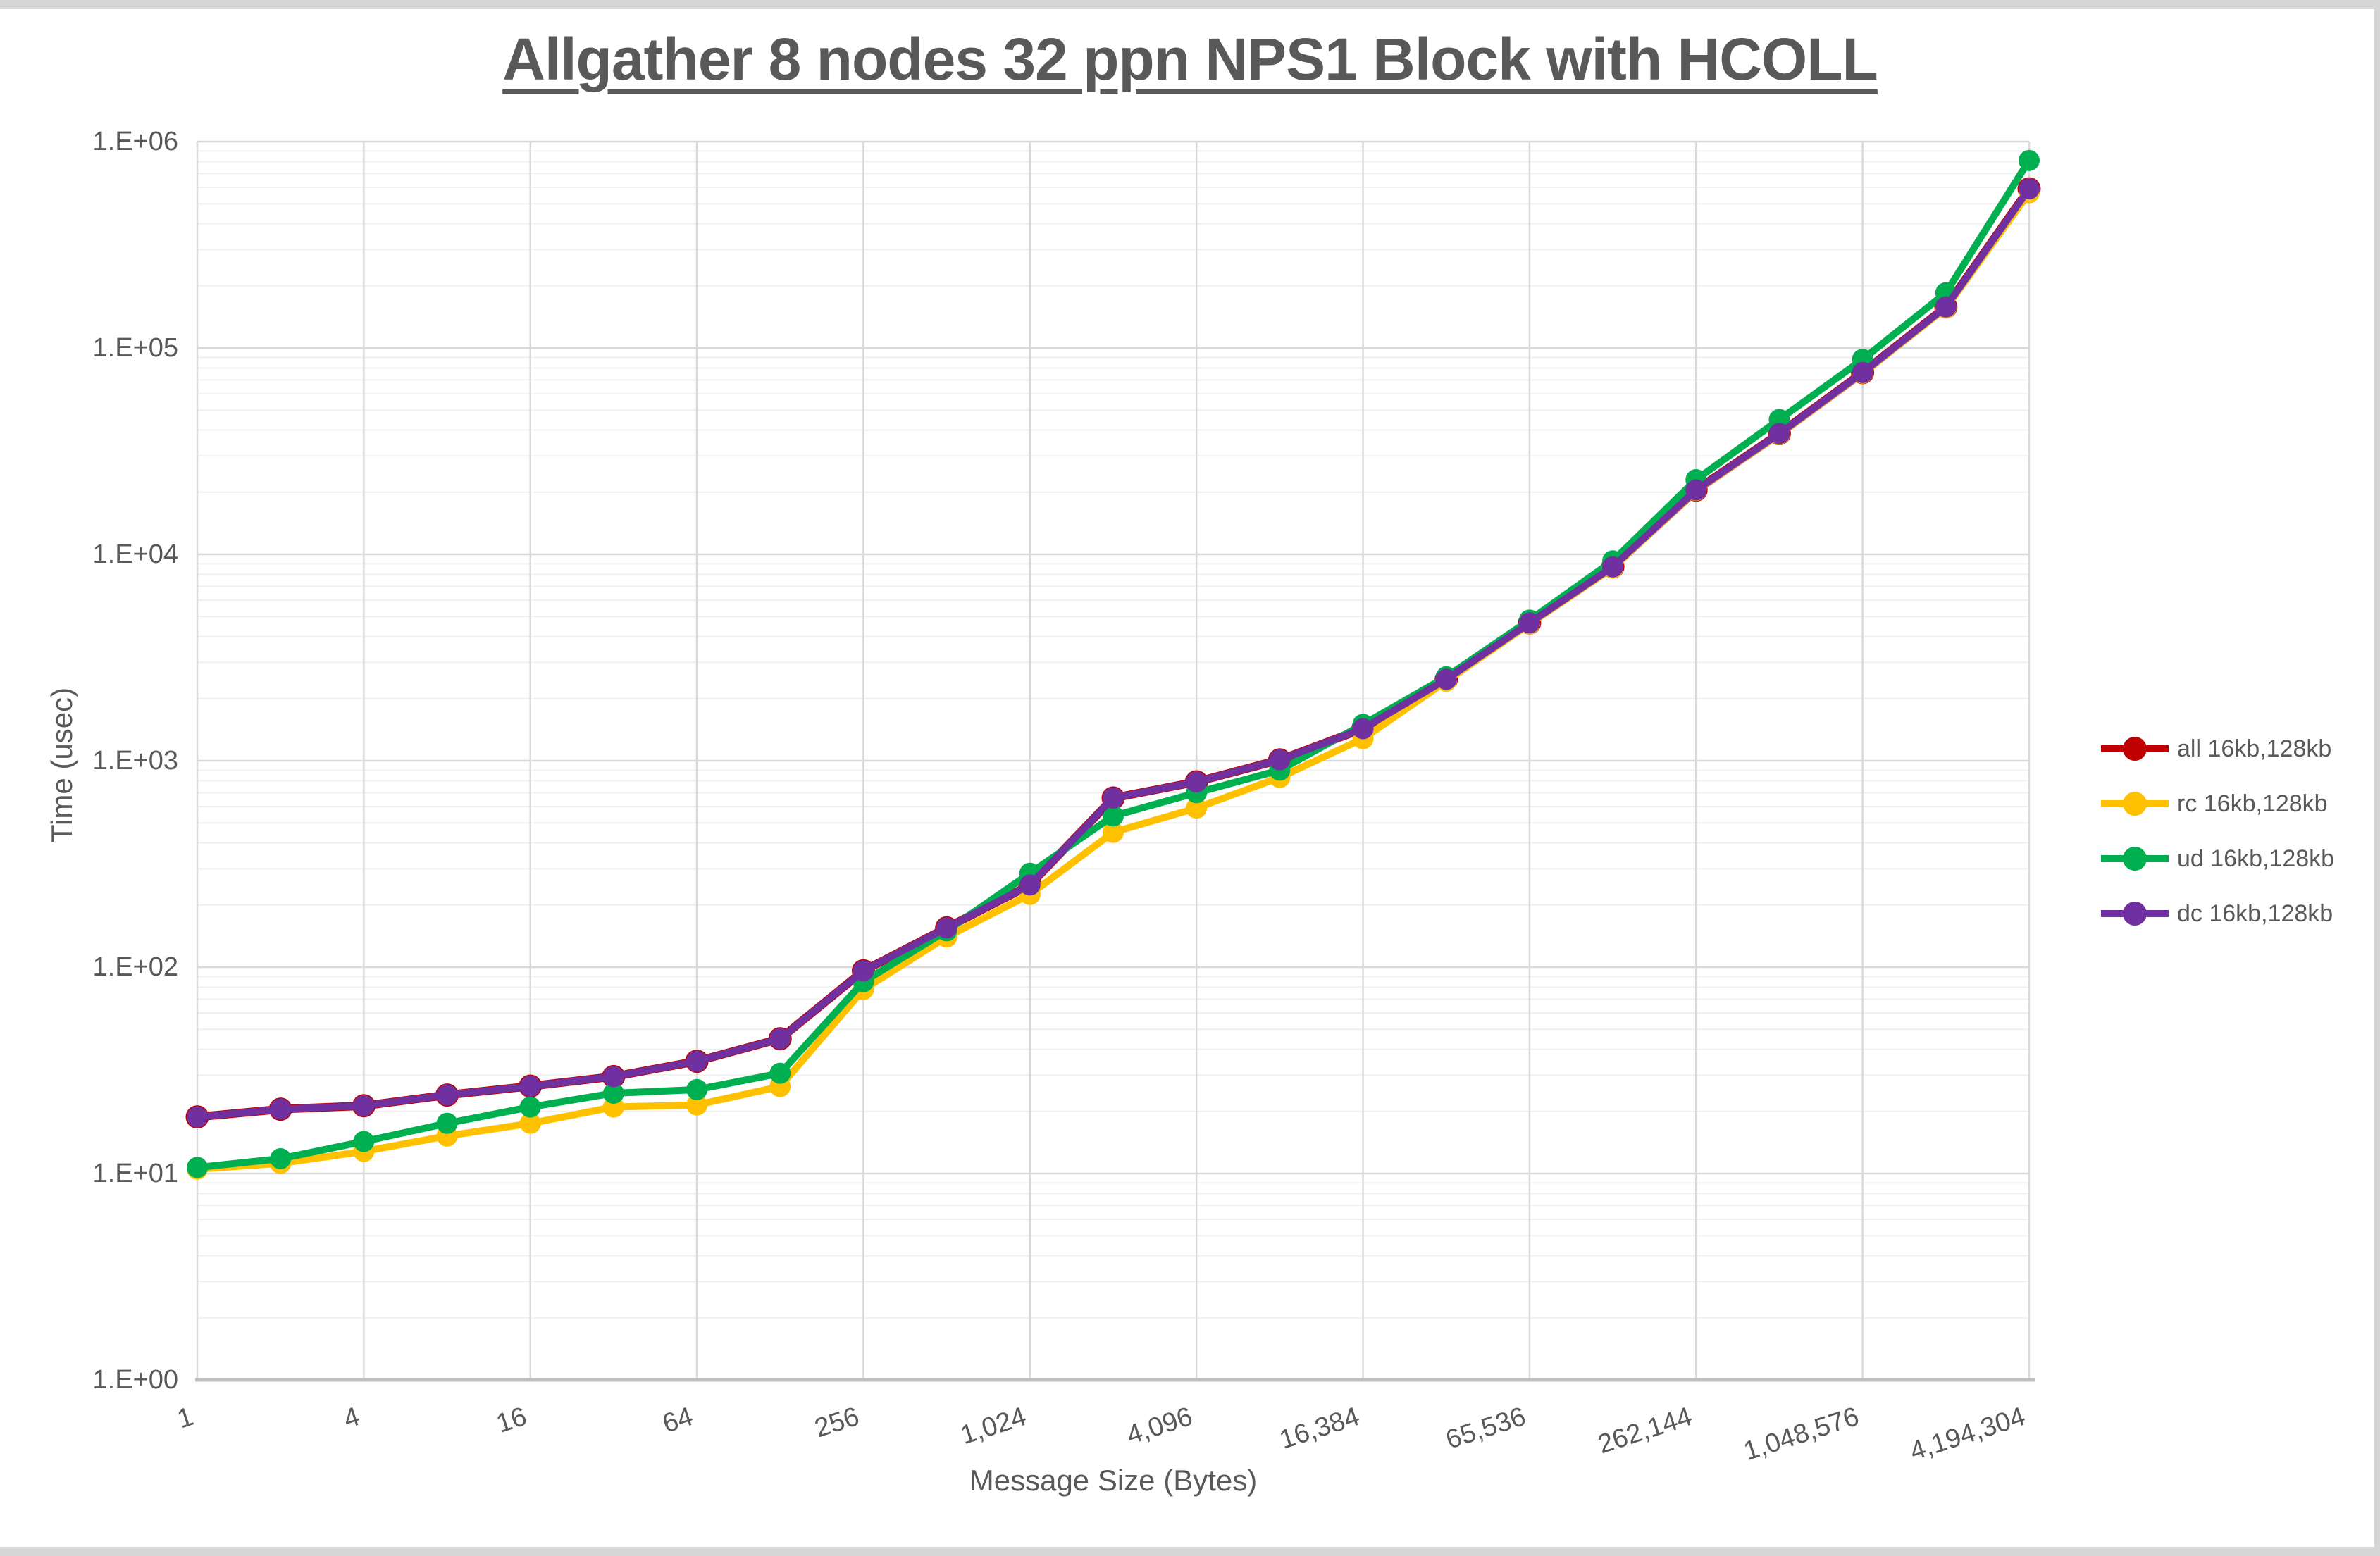  What do you see at coordinates (1645, 1430) in the screenshot?
I see `x-tick-label: 262,144` at bounding box center [1645, 1430].